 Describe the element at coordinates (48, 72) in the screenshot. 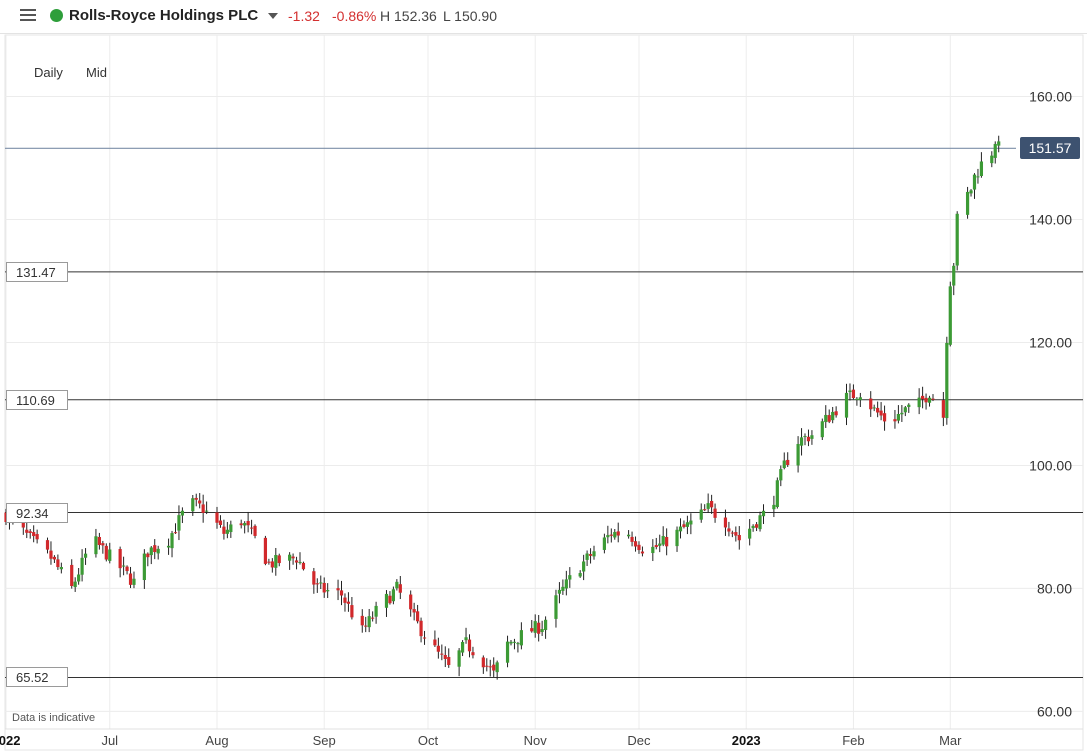

I see `period-selector: Daily` at that location.